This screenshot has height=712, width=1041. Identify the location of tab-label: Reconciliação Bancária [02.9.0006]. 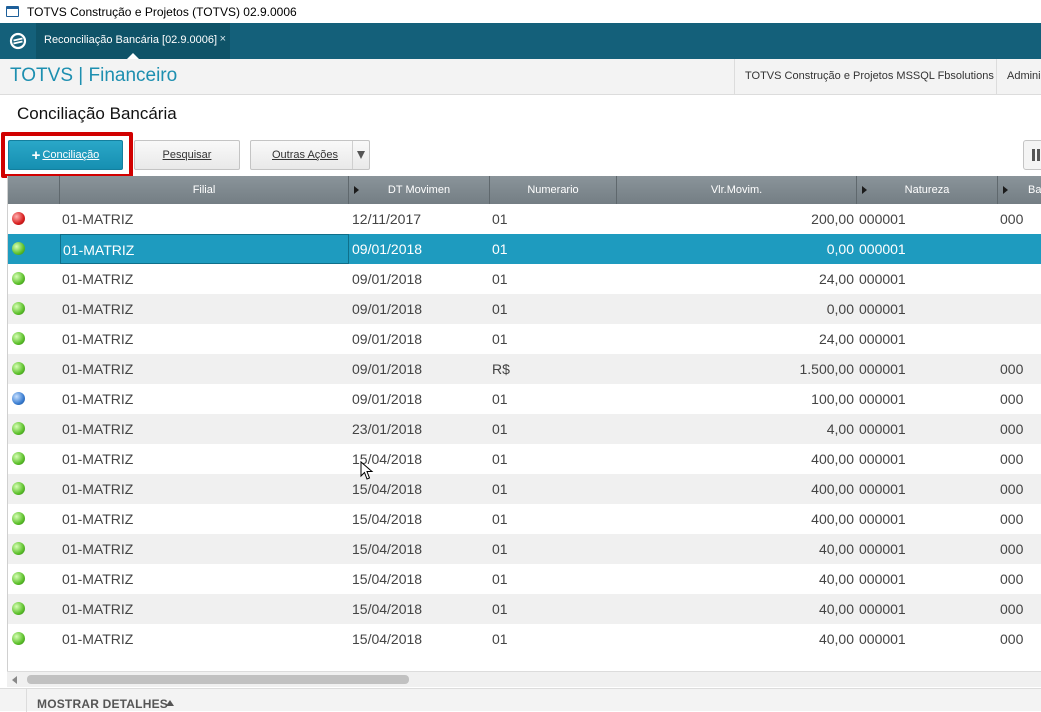
(131, 40).